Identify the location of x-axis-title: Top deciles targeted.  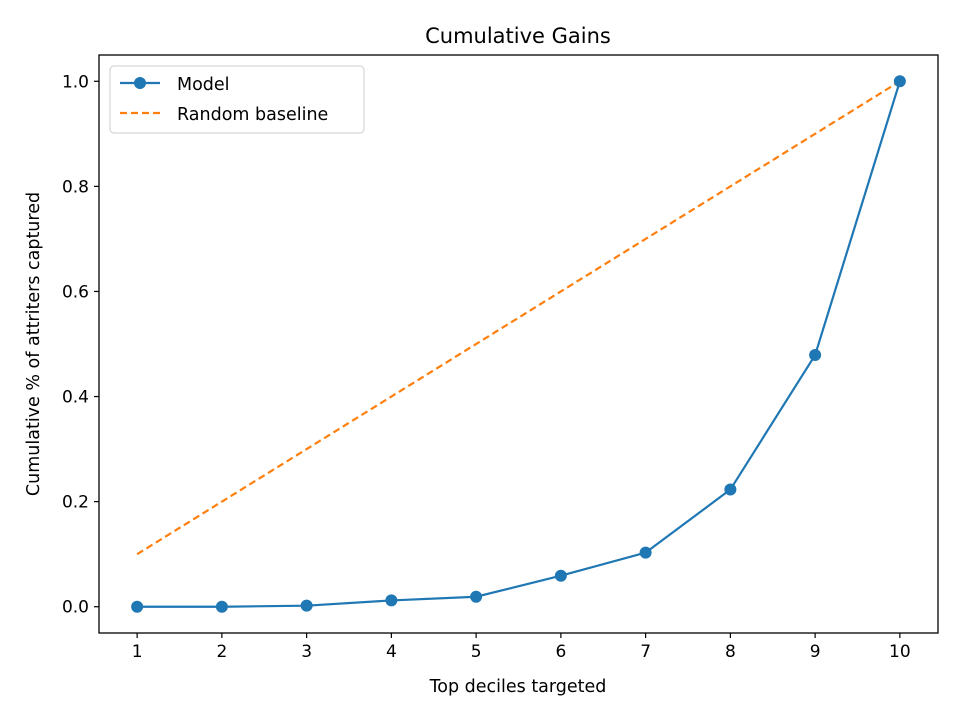
(518, 687).